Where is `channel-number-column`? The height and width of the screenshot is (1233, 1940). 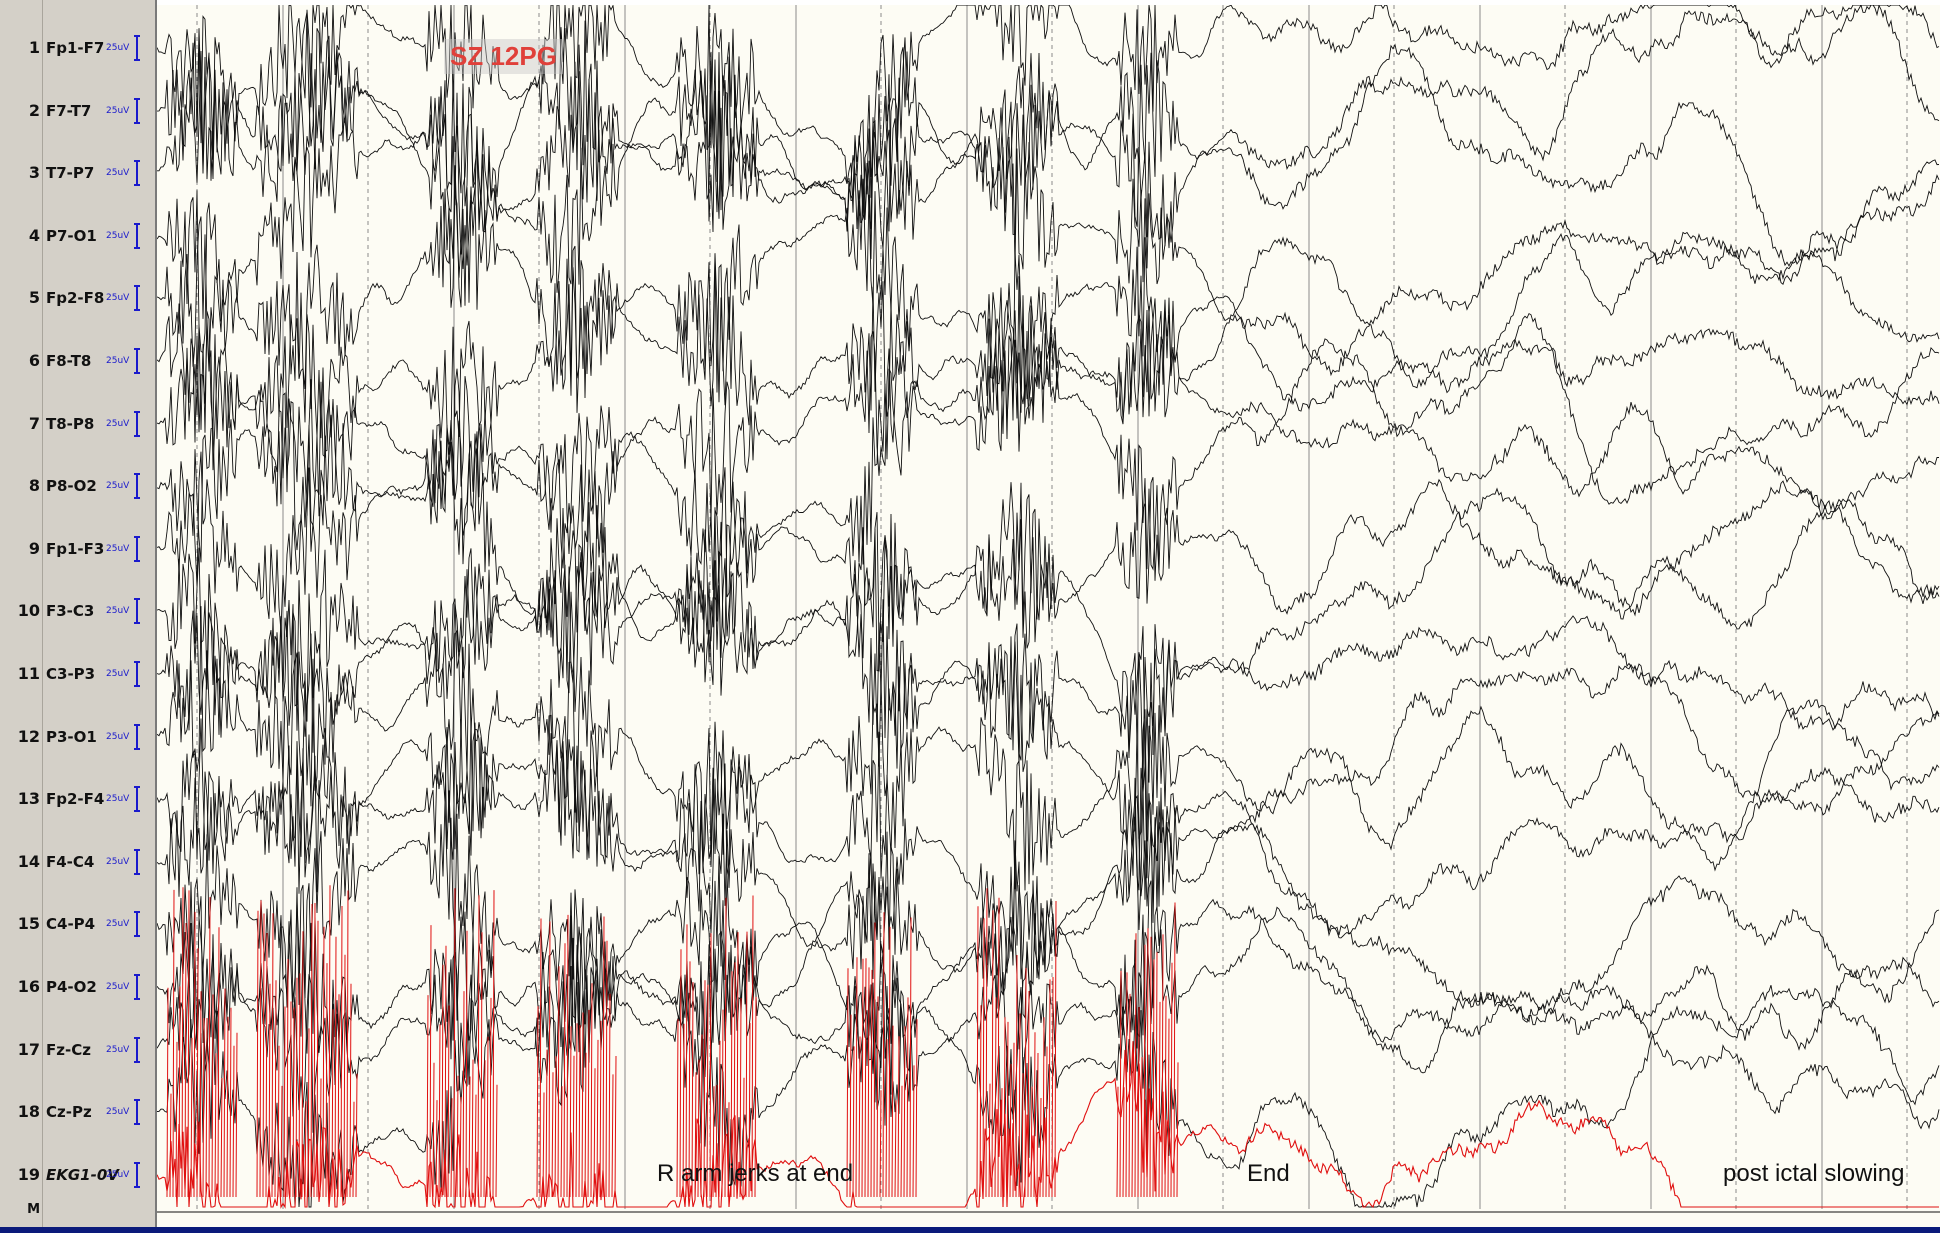
channel-number-column is located at coordinates (26, 613).